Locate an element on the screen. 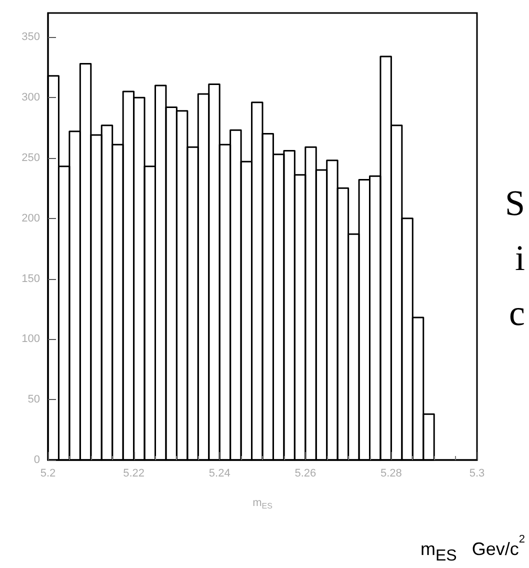 The width and height of the screenshot is (529, 568). y-tick-label: 300 is located at coordinates (31, 98).